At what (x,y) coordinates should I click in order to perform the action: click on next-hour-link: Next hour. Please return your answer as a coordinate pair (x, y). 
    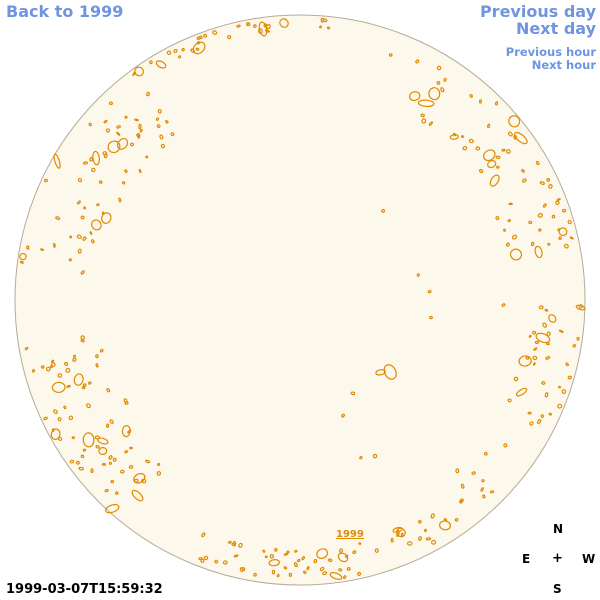
    Looking at the image, I should click on (563, 65).